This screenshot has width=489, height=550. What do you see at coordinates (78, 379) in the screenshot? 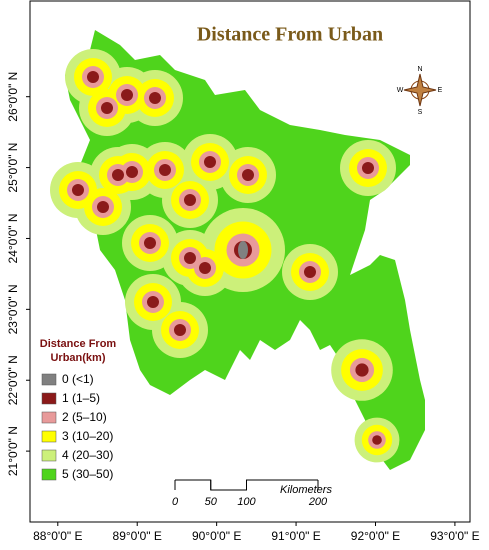
I see `legend-label: 0 (<1)` at bounding box center [78, 379].